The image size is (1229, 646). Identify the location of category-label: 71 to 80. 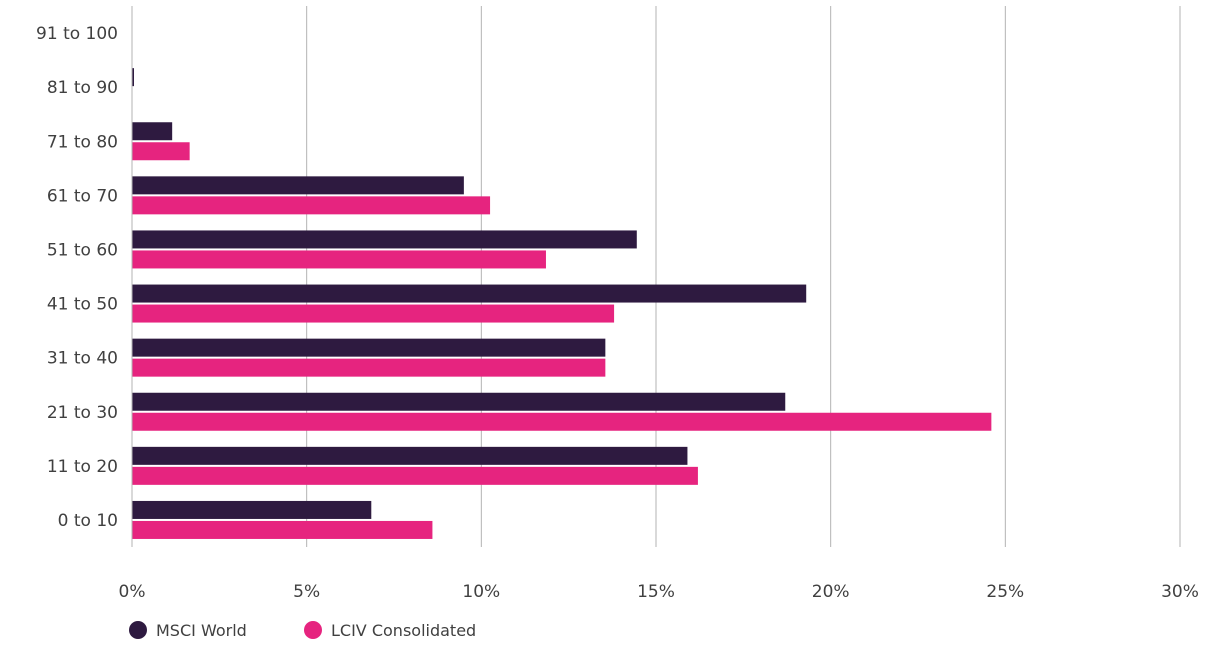
(82, 142).